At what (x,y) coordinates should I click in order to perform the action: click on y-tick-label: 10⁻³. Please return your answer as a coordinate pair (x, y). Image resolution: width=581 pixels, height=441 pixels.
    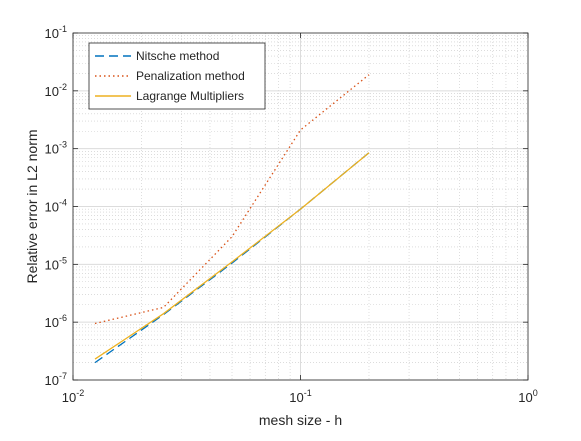
    Looking at the image, I should click on (56, 148).